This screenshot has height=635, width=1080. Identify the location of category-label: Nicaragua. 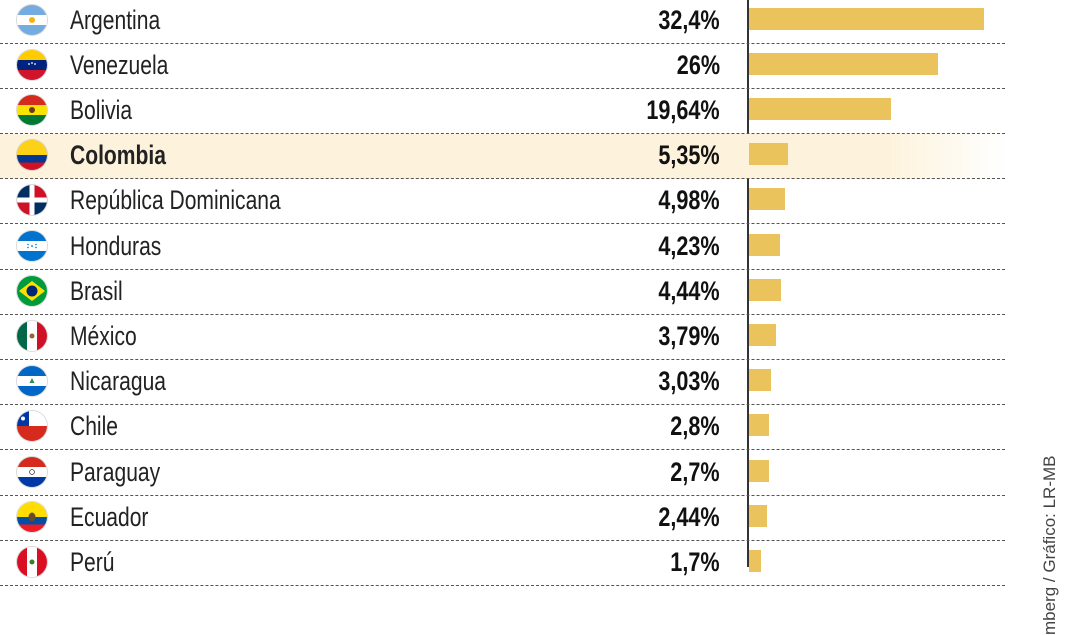
(118, 381).